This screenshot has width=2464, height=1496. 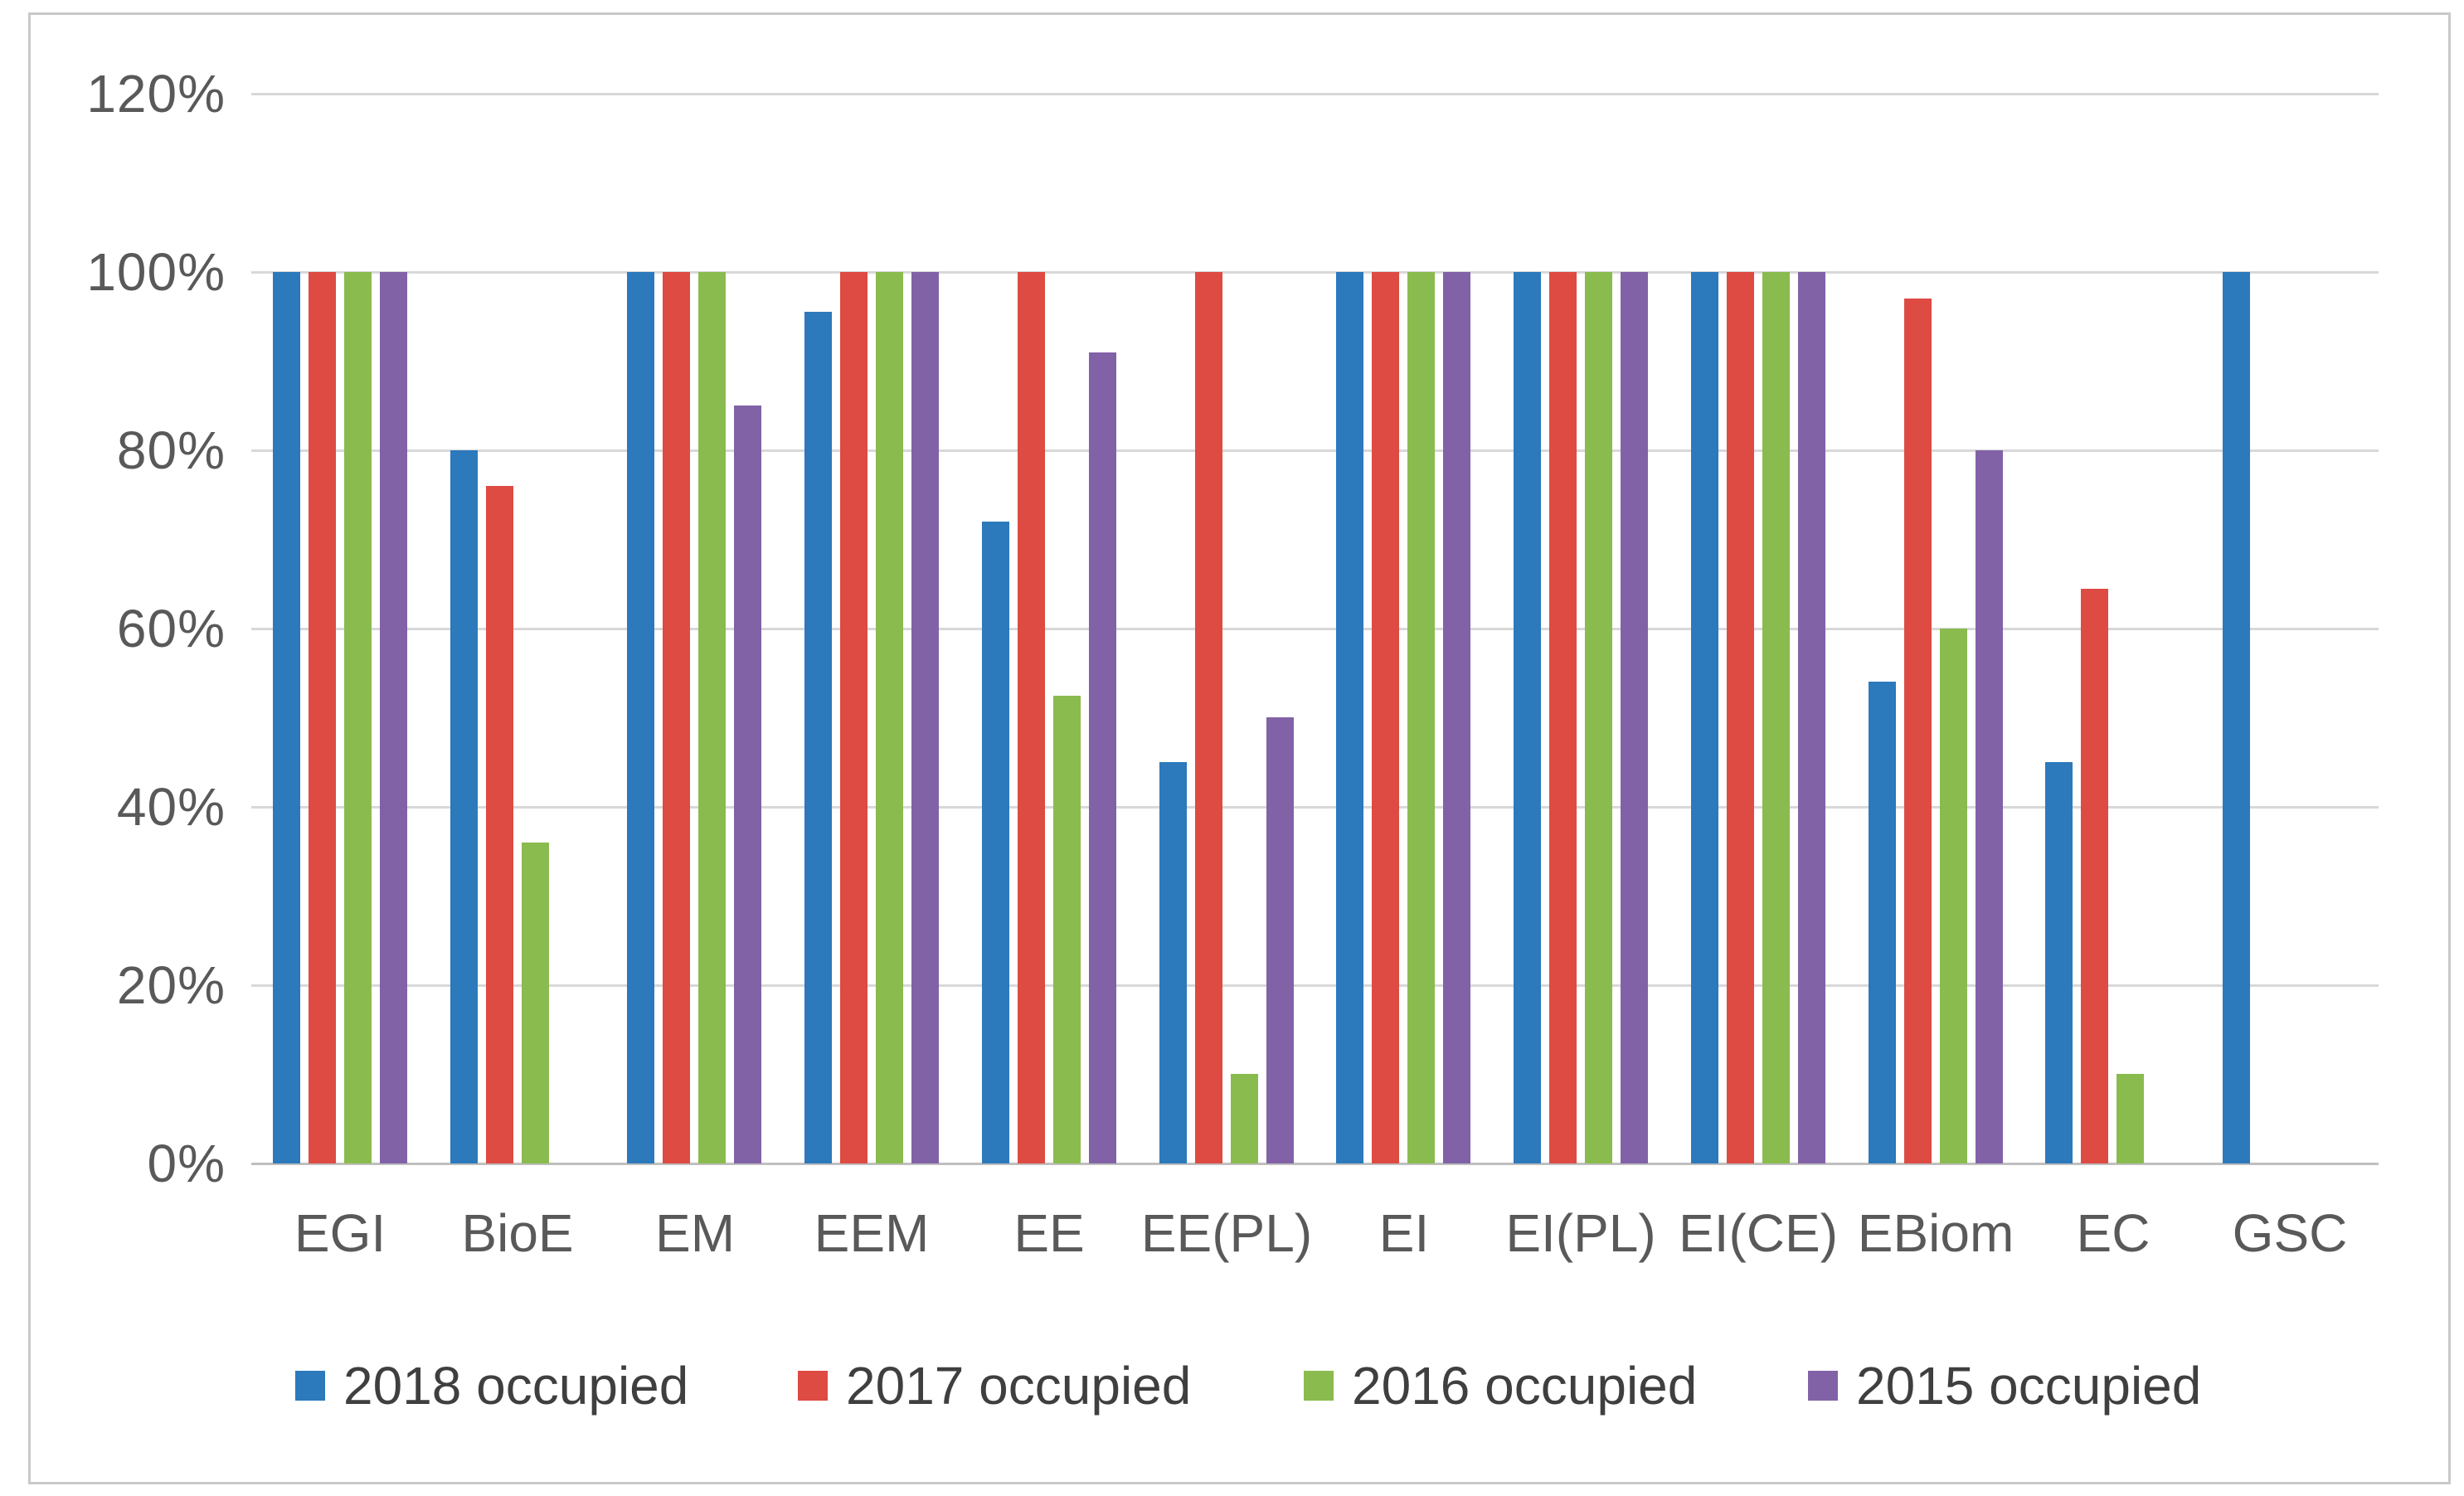 I want to click on x-axis-category-label-EE(PL): EE(PL), so click(x=1227, y=1233).